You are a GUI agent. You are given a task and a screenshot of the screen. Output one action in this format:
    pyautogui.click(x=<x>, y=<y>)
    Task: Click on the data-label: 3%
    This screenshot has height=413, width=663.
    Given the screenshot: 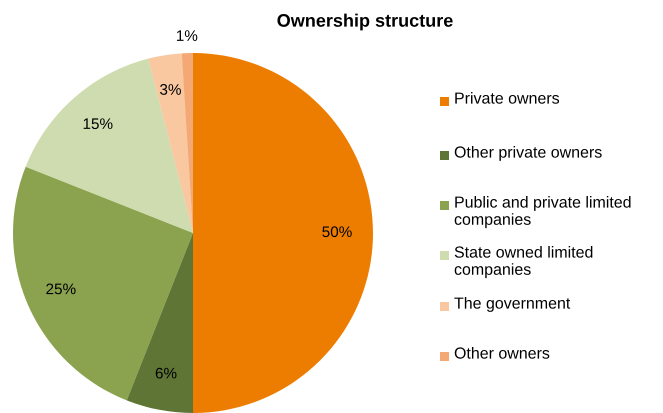 What is the action you would take?
    pyautogui.click(x=170, y=89)
    